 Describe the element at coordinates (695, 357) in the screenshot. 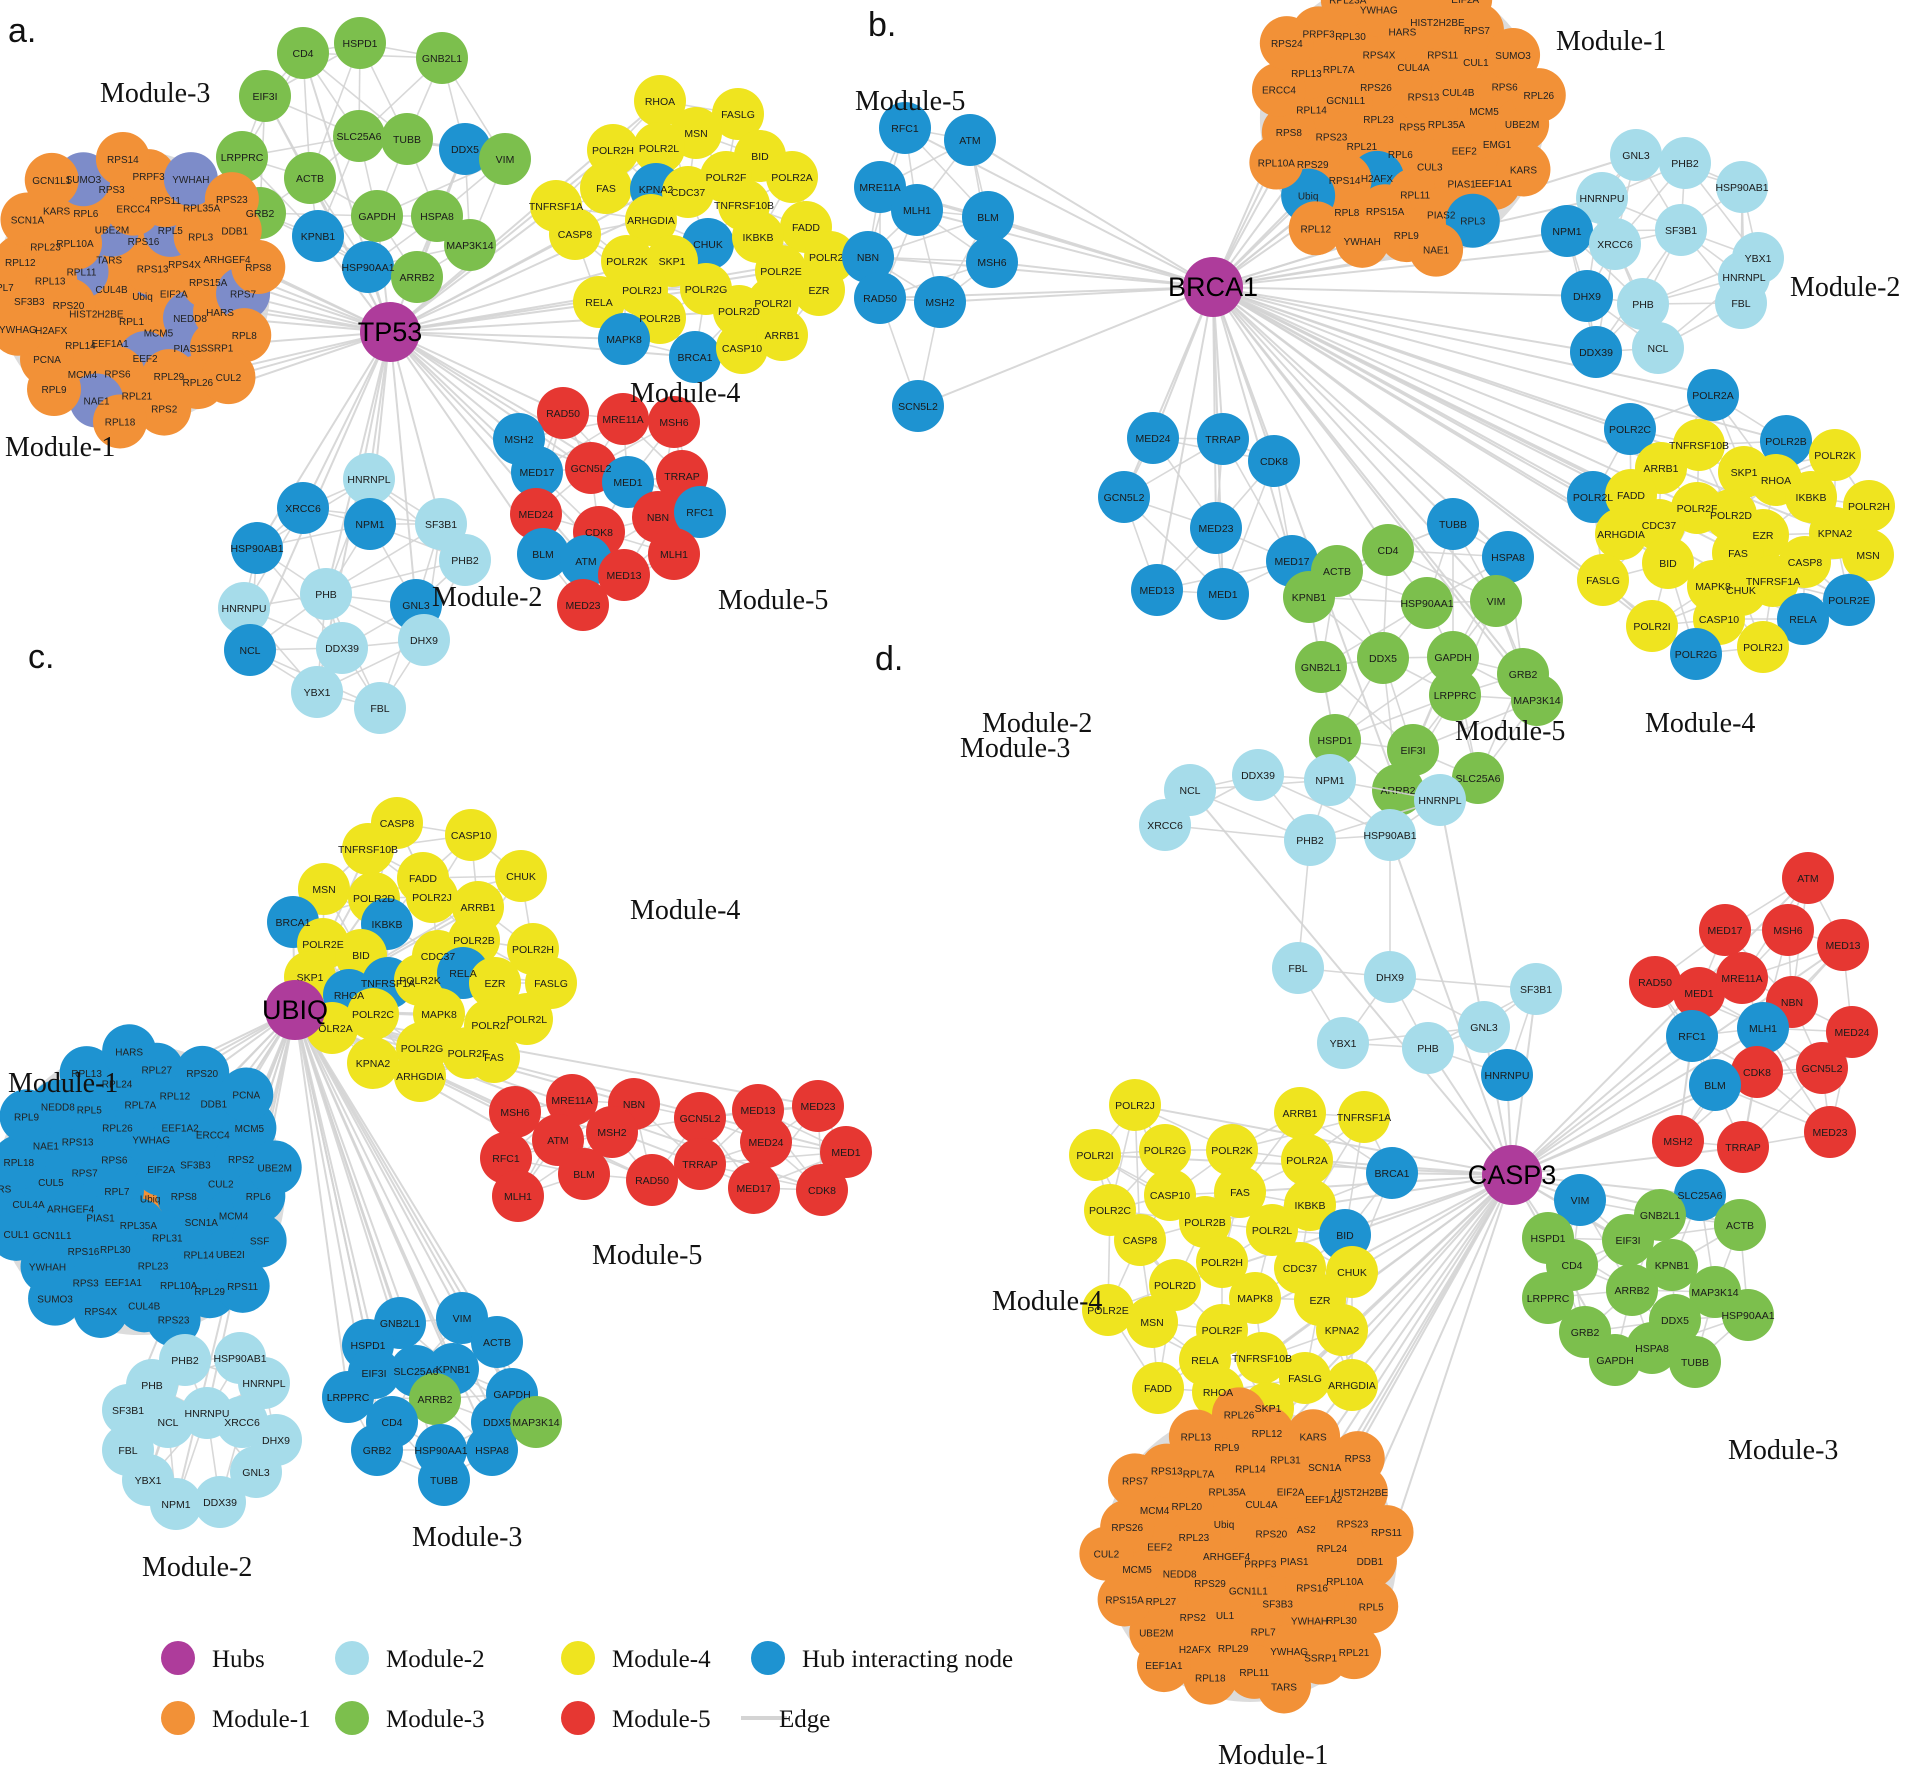

I see `node-BRCA1` at that location.